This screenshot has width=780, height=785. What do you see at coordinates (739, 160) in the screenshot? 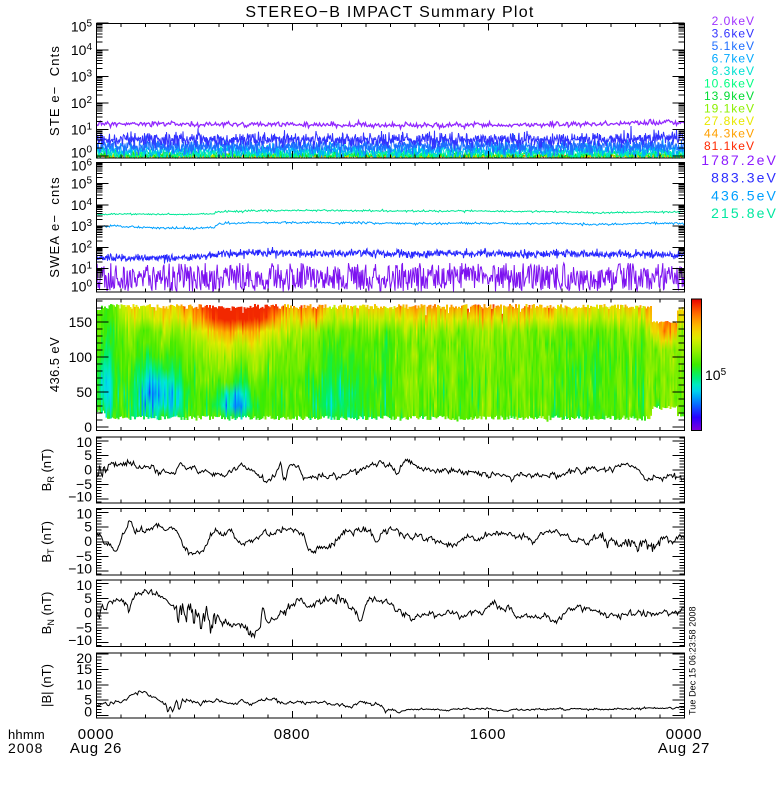
I see `svg-text: 1787.2eV` at bounding box center [739, 160].